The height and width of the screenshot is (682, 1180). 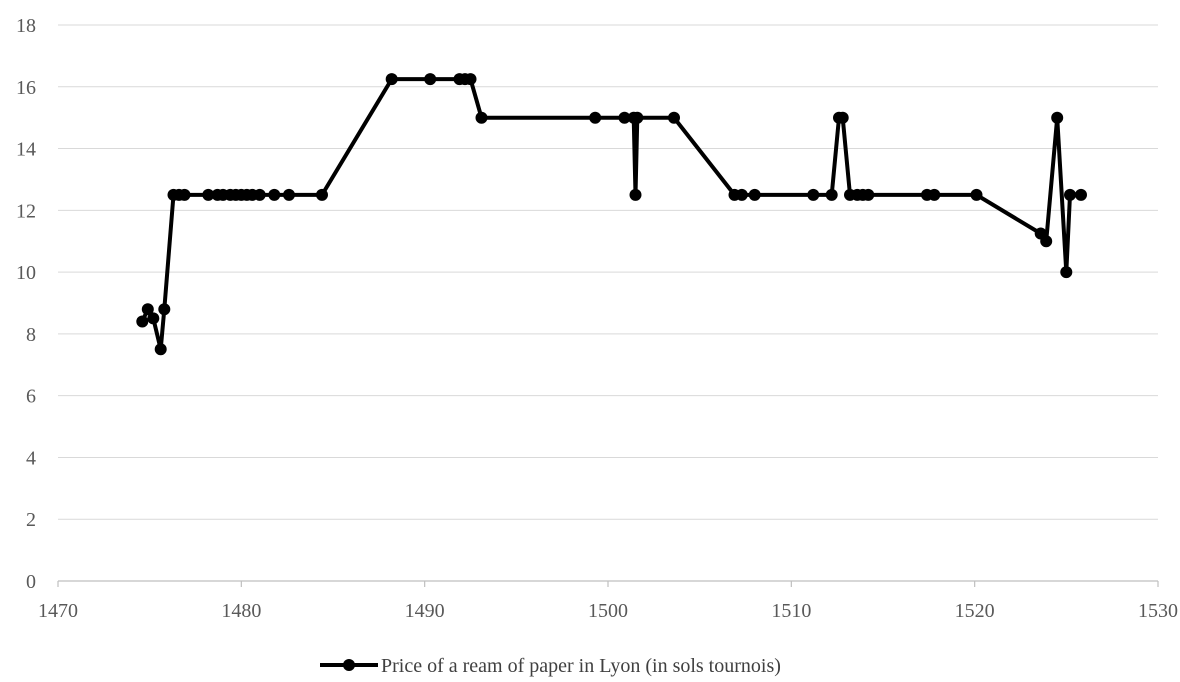 I want to click on y-tick-label: 16, so click(x=26, y=88).